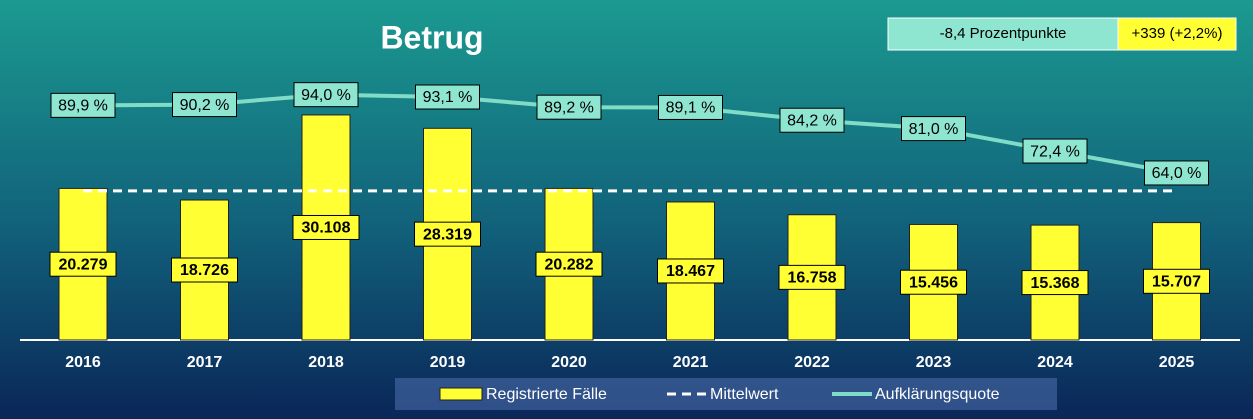  What do you see at coordinates (205, 362) in the screenshot?
I see `x-tick-label: 2017` at bounding box center [205, 362].